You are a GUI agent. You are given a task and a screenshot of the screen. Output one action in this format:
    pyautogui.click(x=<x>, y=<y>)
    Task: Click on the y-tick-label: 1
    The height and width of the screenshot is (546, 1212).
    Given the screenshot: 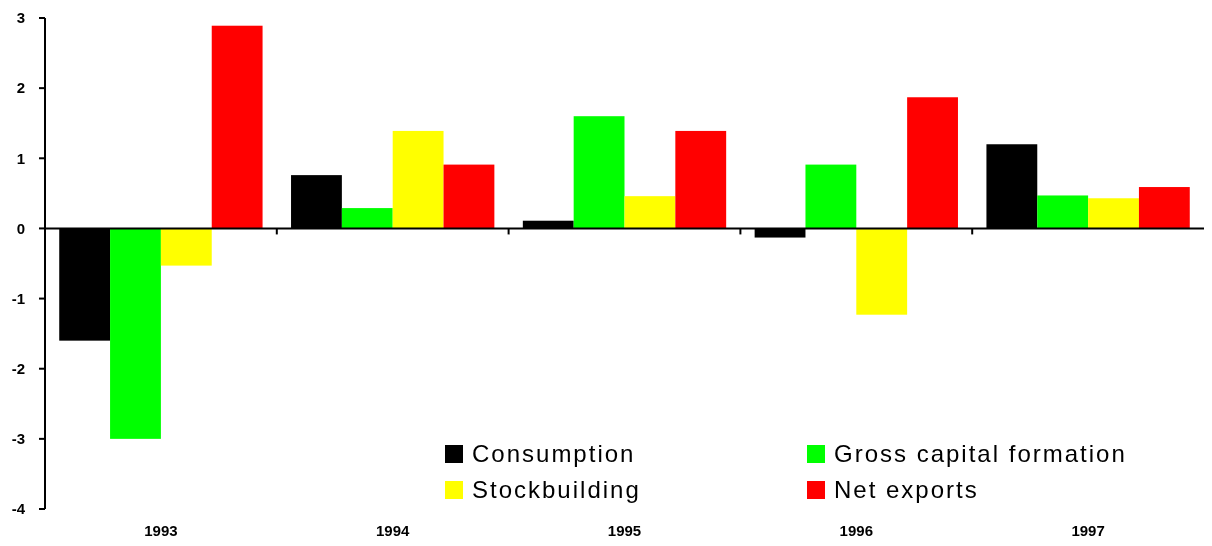 What is the action you would take?
    pyautogui.click(x=20, y=158)
    